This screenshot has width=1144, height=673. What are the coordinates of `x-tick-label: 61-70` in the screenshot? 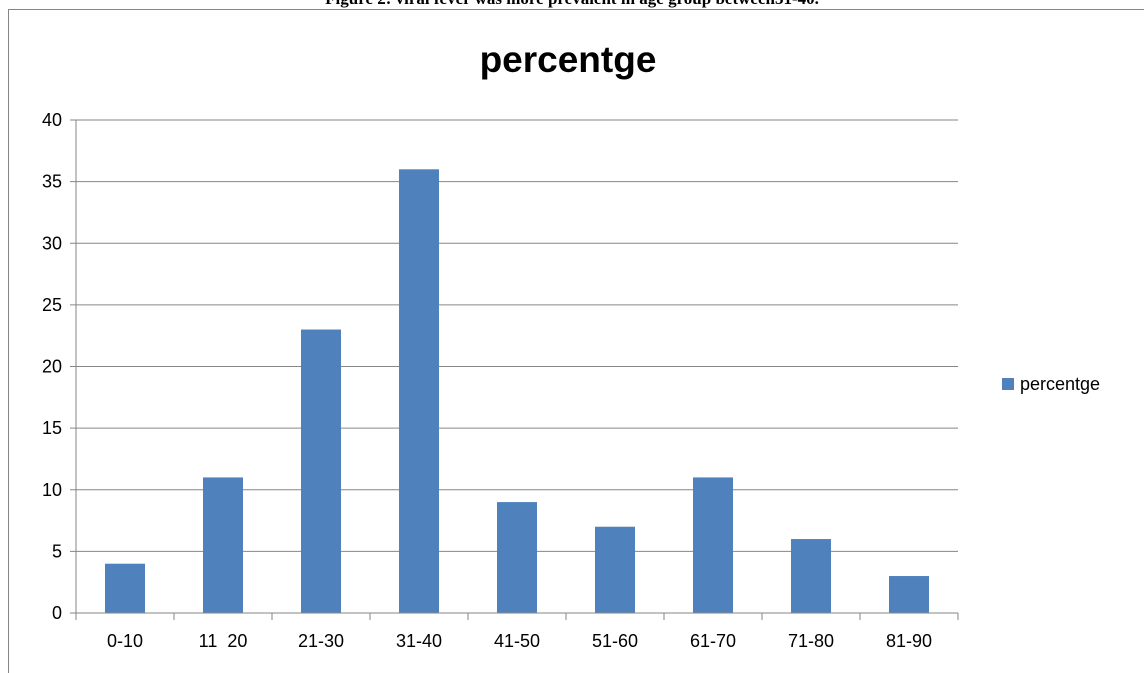 It's located at (713, 641).